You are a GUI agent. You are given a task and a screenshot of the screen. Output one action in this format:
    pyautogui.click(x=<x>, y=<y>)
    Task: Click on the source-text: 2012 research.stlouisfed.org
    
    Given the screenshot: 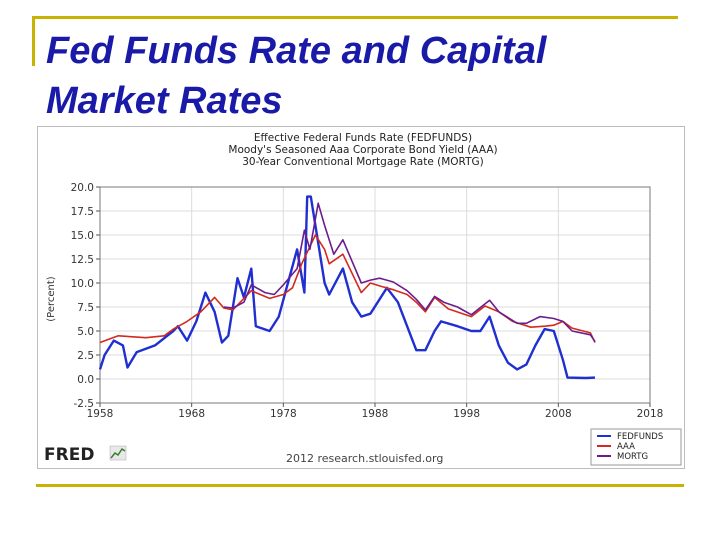 What is the action you would take?
    pyautogui.click(x=364, y=458)
    